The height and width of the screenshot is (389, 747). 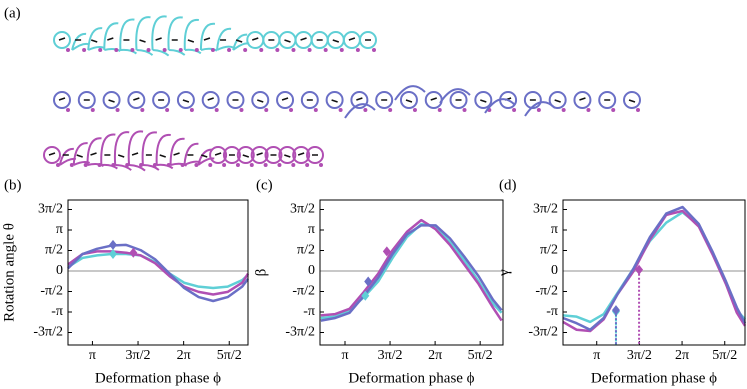 I want to click on y-axis-title: β, so click(x=261, y=273).